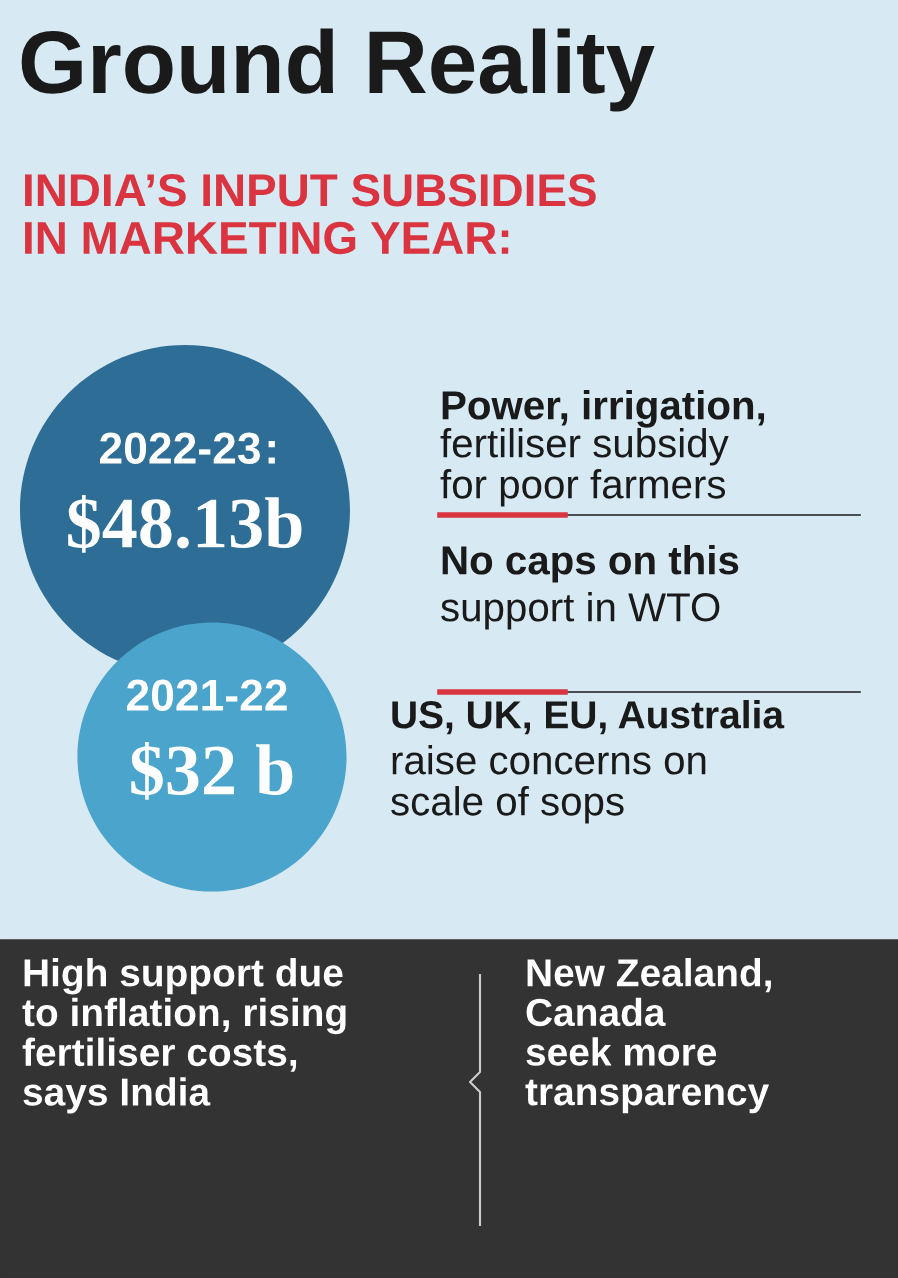 The image size is (898, 1278). I want to click on text: INDIA’S INPUT SUBSIDIES IN MARKETING YEAR:, so click(310, 214).